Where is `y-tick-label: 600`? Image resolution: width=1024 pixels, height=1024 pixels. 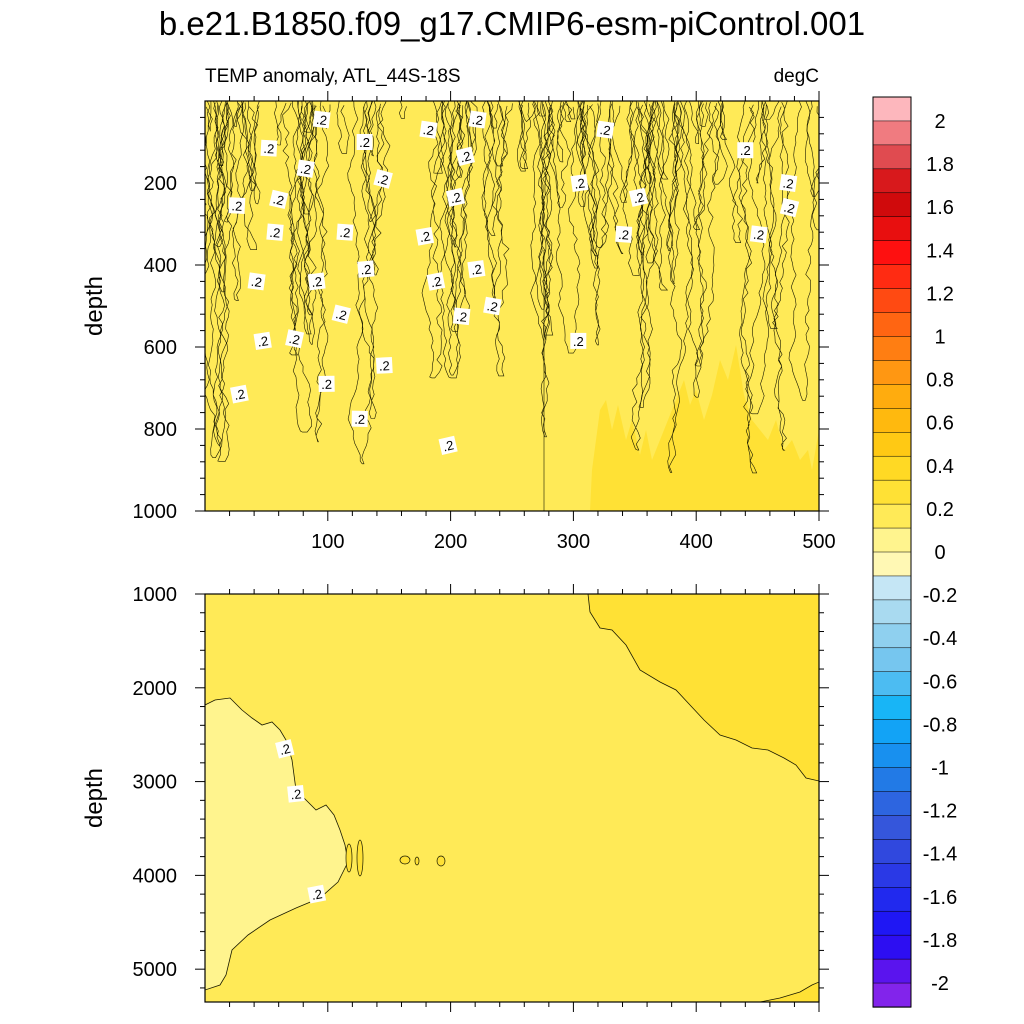 y-tick-label: 600 is located at coordinates (160, 348).